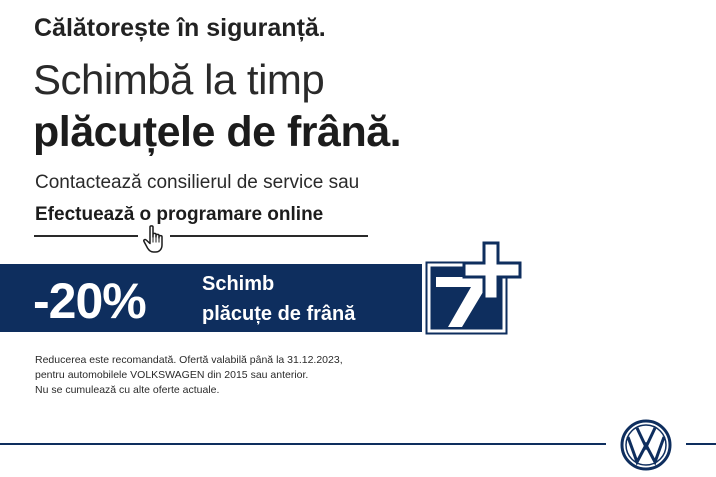  I want to click on link-underline-left, so click(86, 236).